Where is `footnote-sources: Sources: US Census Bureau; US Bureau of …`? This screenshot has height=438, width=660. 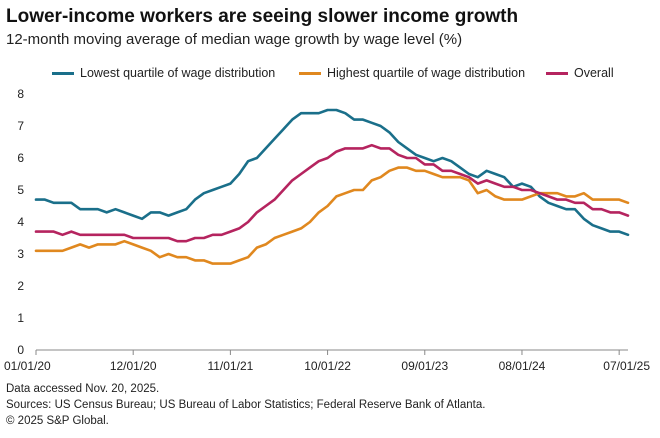 footnote-sources: Sources: US Census Bureau; US Bureau of … is located at coordinates (246, 405).